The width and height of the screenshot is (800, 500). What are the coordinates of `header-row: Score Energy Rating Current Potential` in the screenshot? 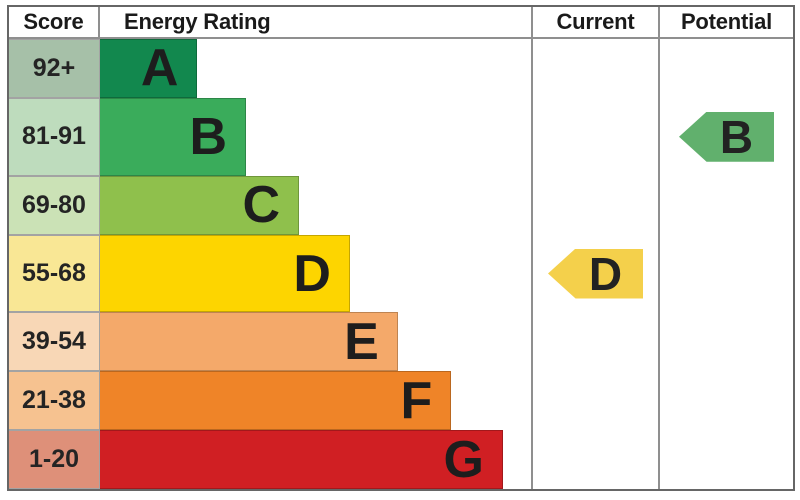 It's located at (401, 23).